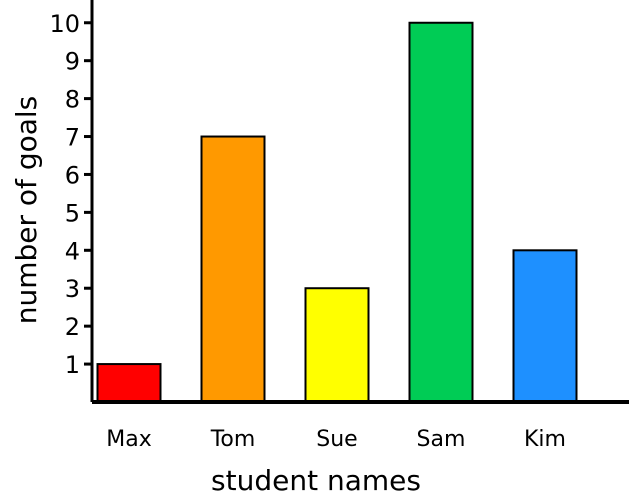  What do you see at coordinates (233, 269) in the screenshot?
I see `bar-tom` at bounding box center [233, 269].